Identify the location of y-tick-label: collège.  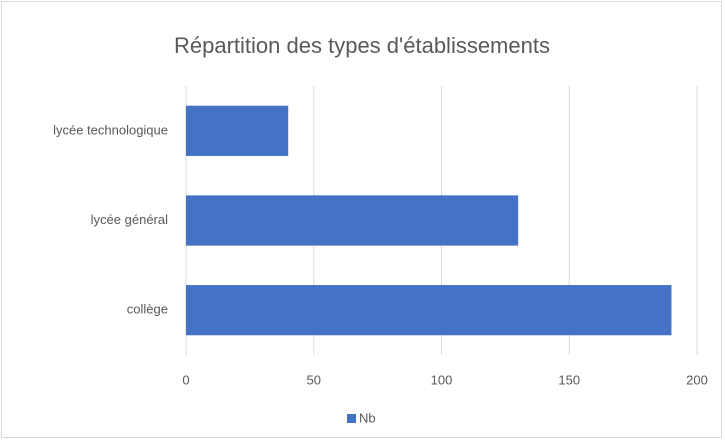
(147, 309).